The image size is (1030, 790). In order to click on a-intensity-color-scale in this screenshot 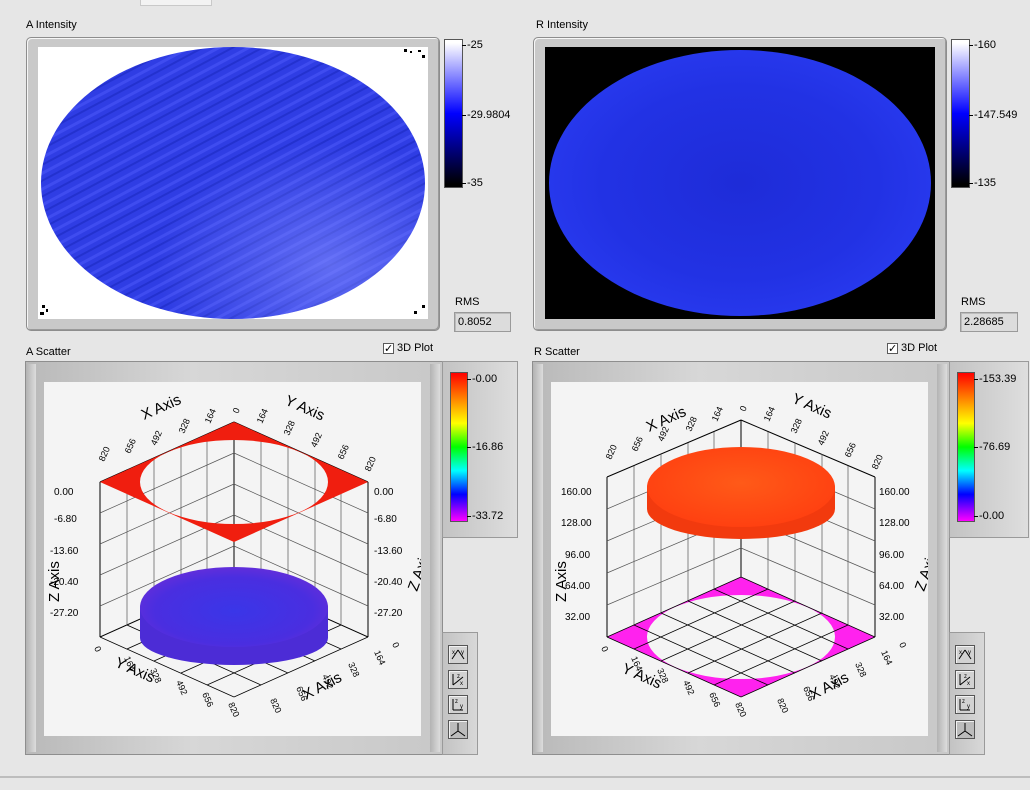, I will do `click(453, 113)`.